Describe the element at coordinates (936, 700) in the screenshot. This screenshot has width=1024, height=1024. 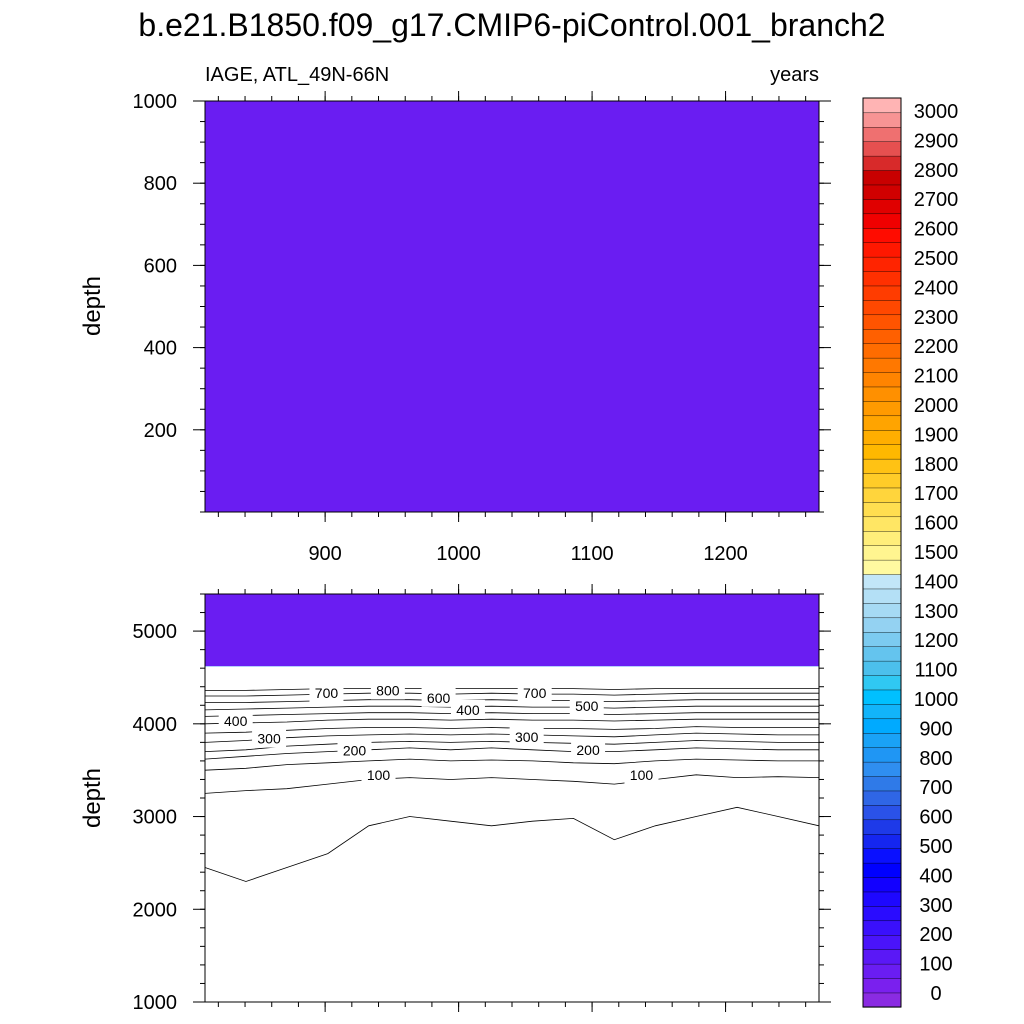
I see `colorbar-label: 1000` at that location.